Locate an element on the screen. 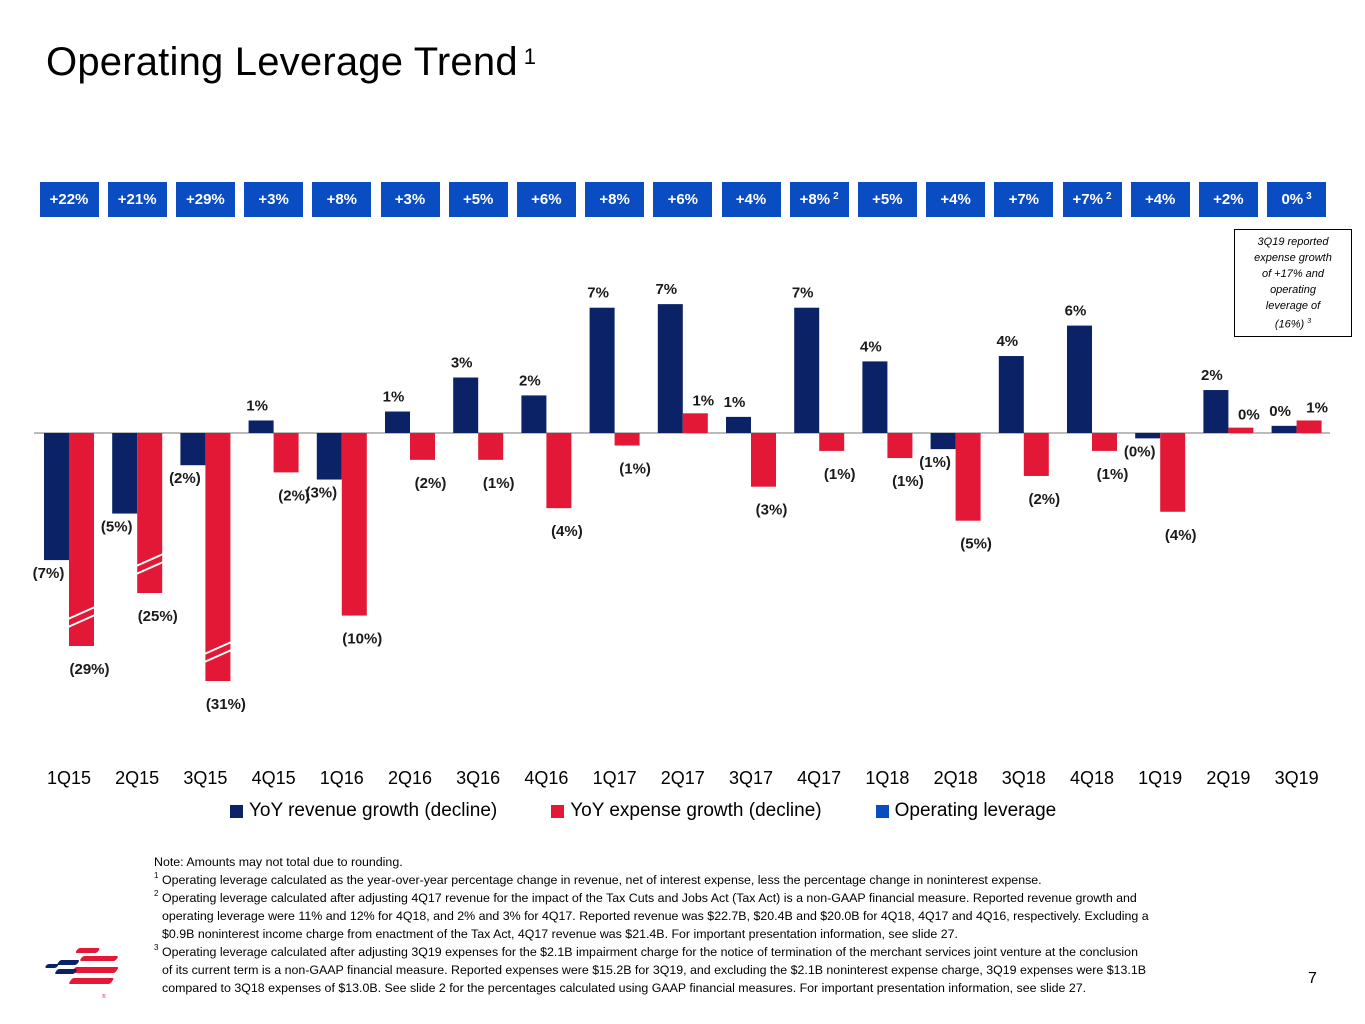 This screenshot has width=1365, height=1024. operating-leverage-value: +2% is located at coordinates (1228, 199).